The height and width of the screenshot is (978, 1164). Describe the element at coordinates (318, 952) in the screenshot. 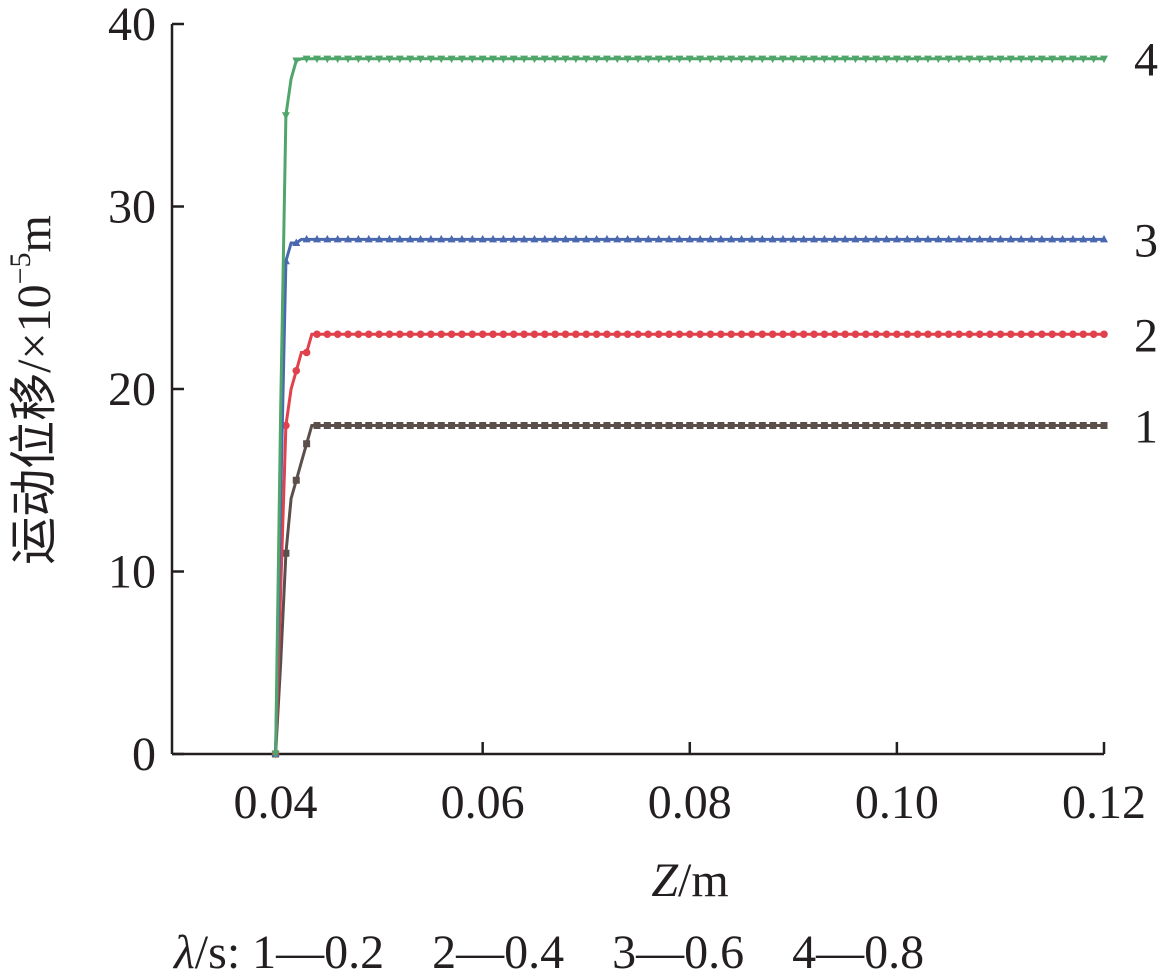

I see `legend-entry-1: 1—0.2` at that location.